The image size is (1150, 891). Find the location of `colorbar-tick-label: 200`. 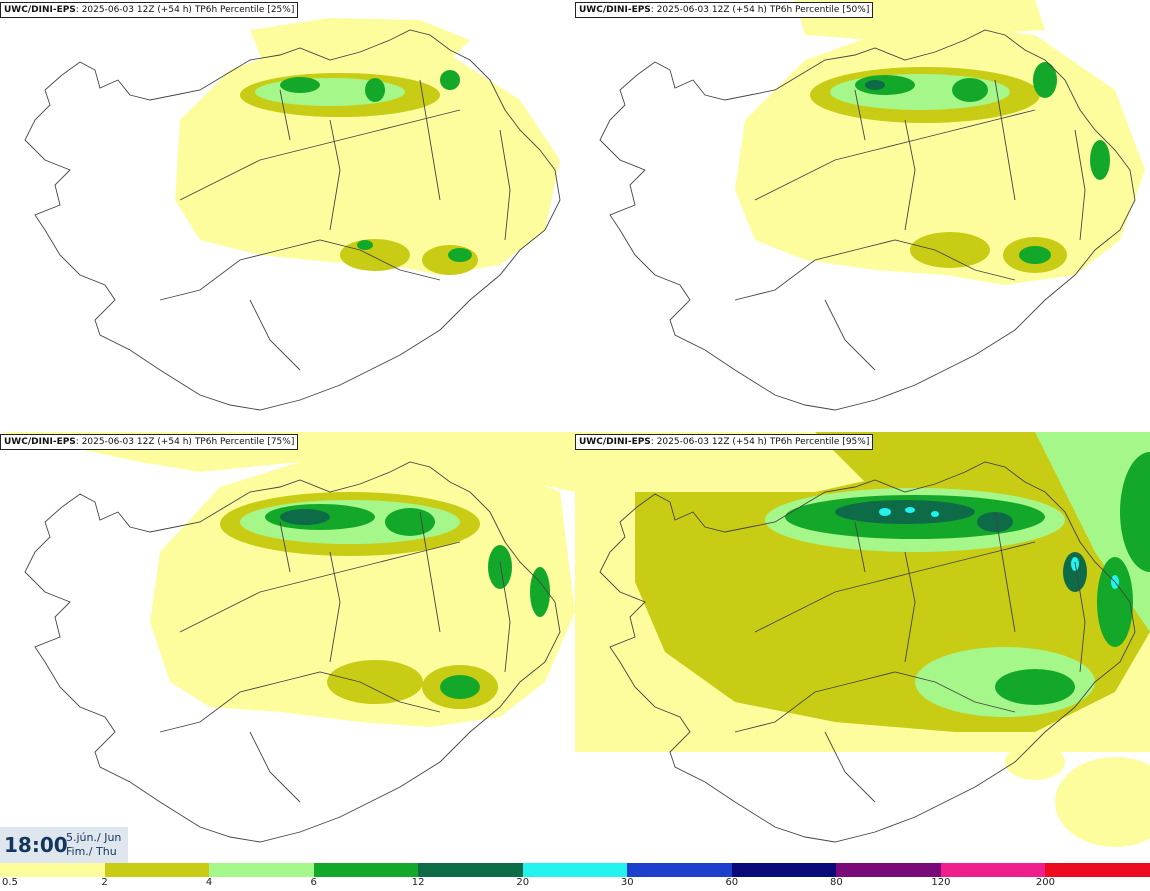

colorbar-tick-label: 200 is located at coordinates (1045, 882).